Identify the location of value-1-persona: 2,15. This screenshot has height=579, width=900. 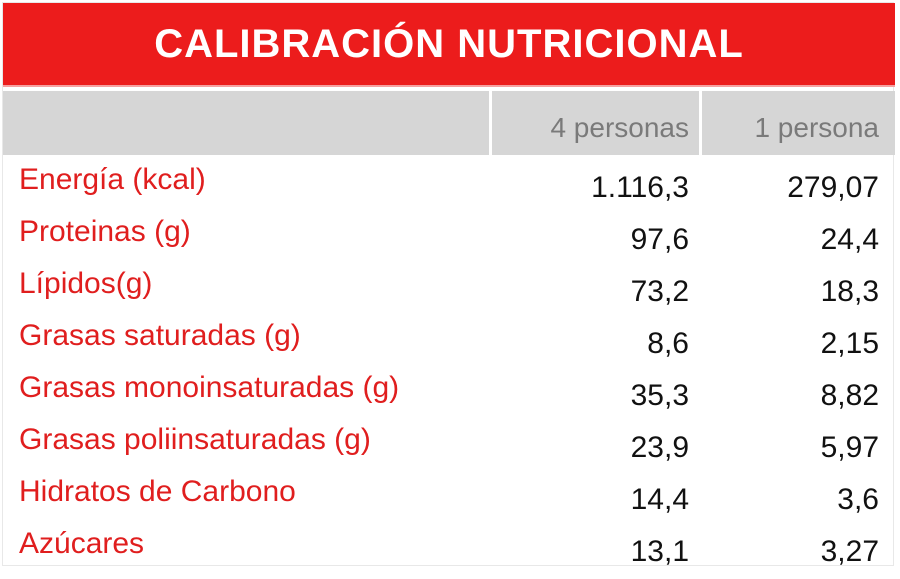
(849, 343).